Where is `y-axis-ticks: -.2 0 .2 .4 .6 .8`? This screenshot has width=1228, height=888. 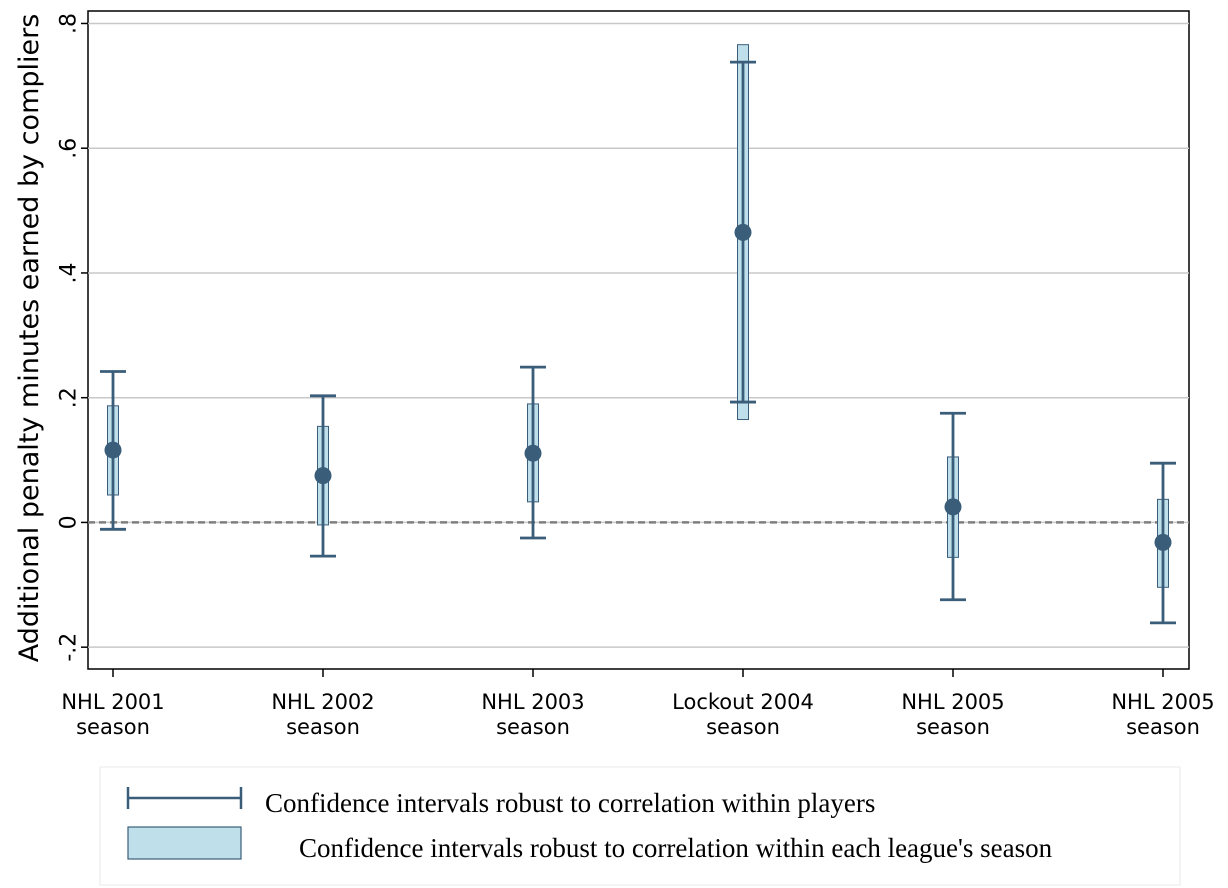 y-axis-ticks: -.2 0 .2 .4 .6 .8 is located at coordinates (72, 337).